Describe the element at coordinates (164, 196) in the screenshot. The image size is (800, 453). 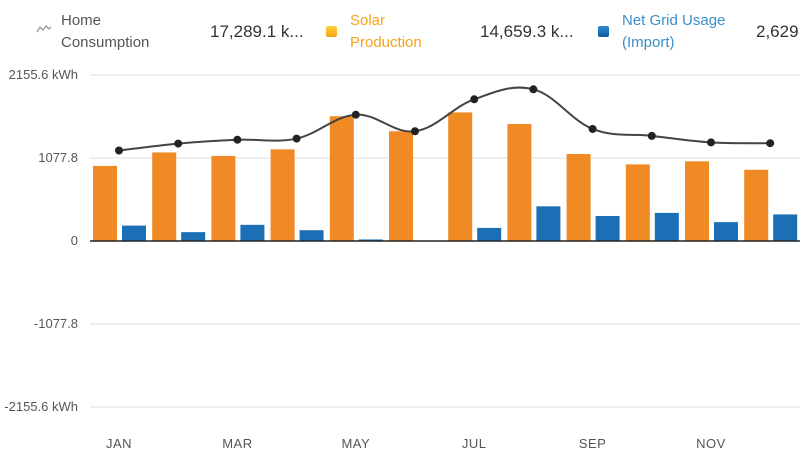
I see `solar-bar-feb` at that location.